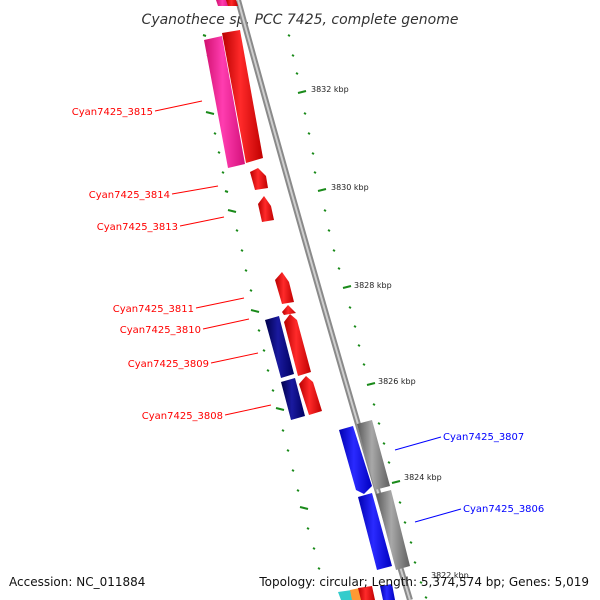  I want to click on gene-feature-gray-lower, so click(393, 530).